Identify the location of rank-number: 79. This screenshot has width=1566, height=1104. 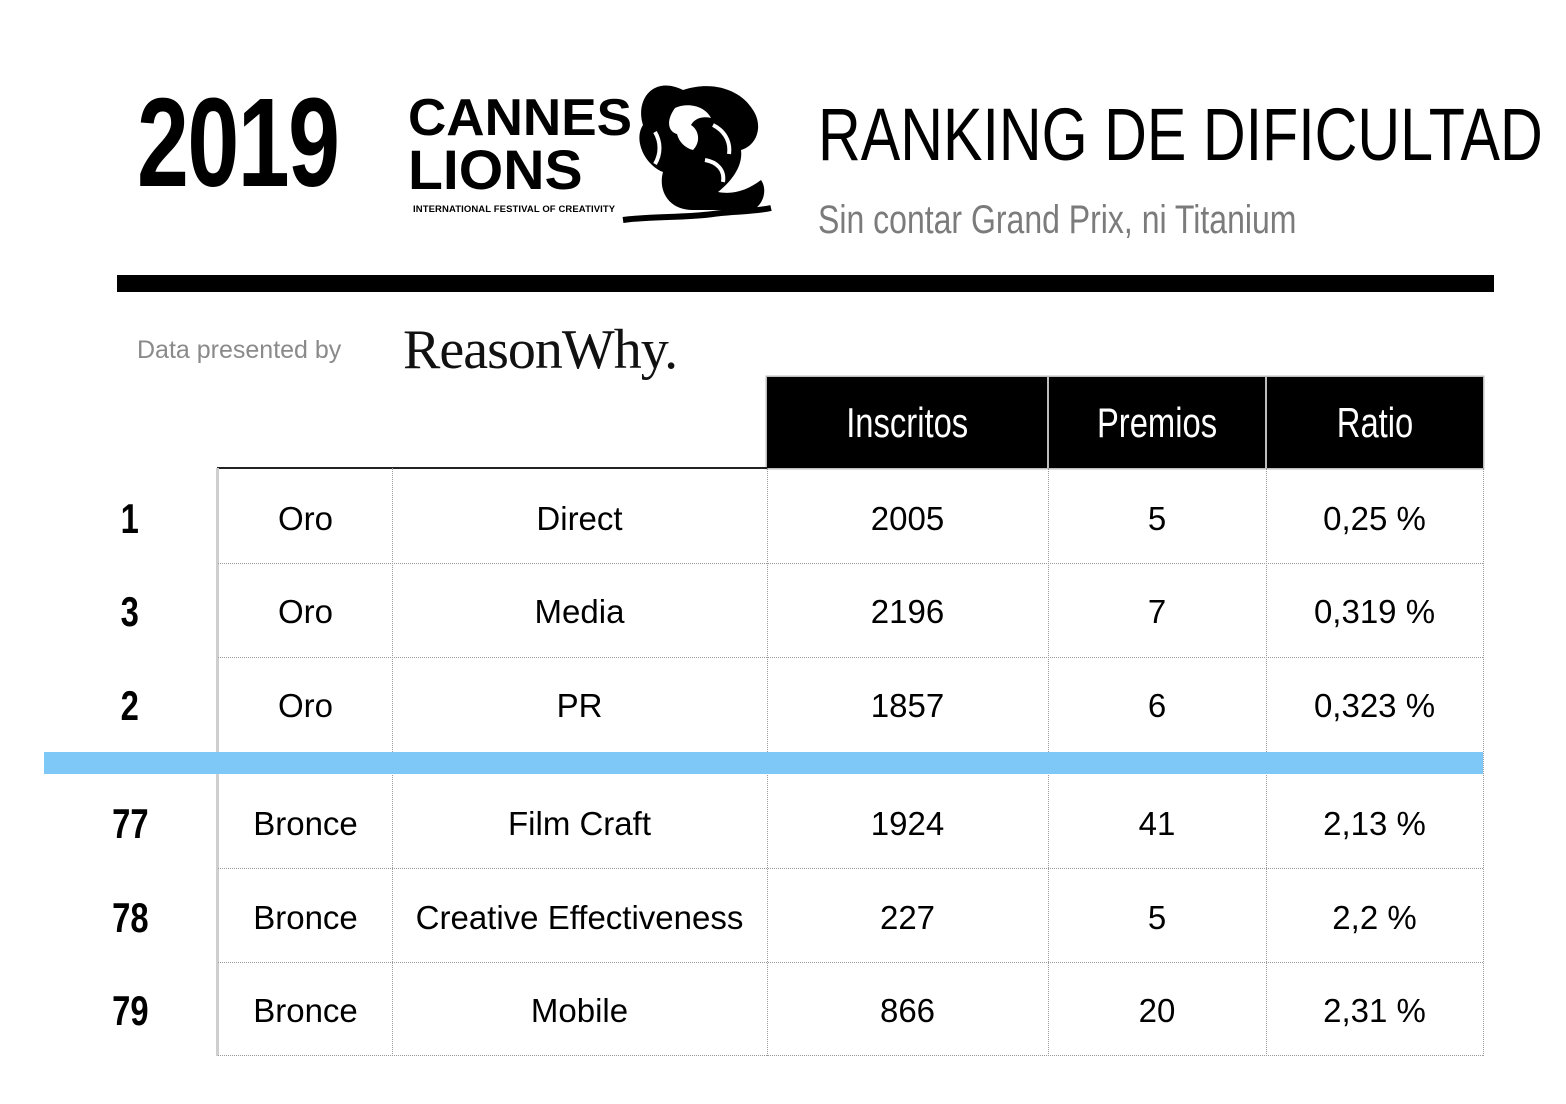
(130, 1010).